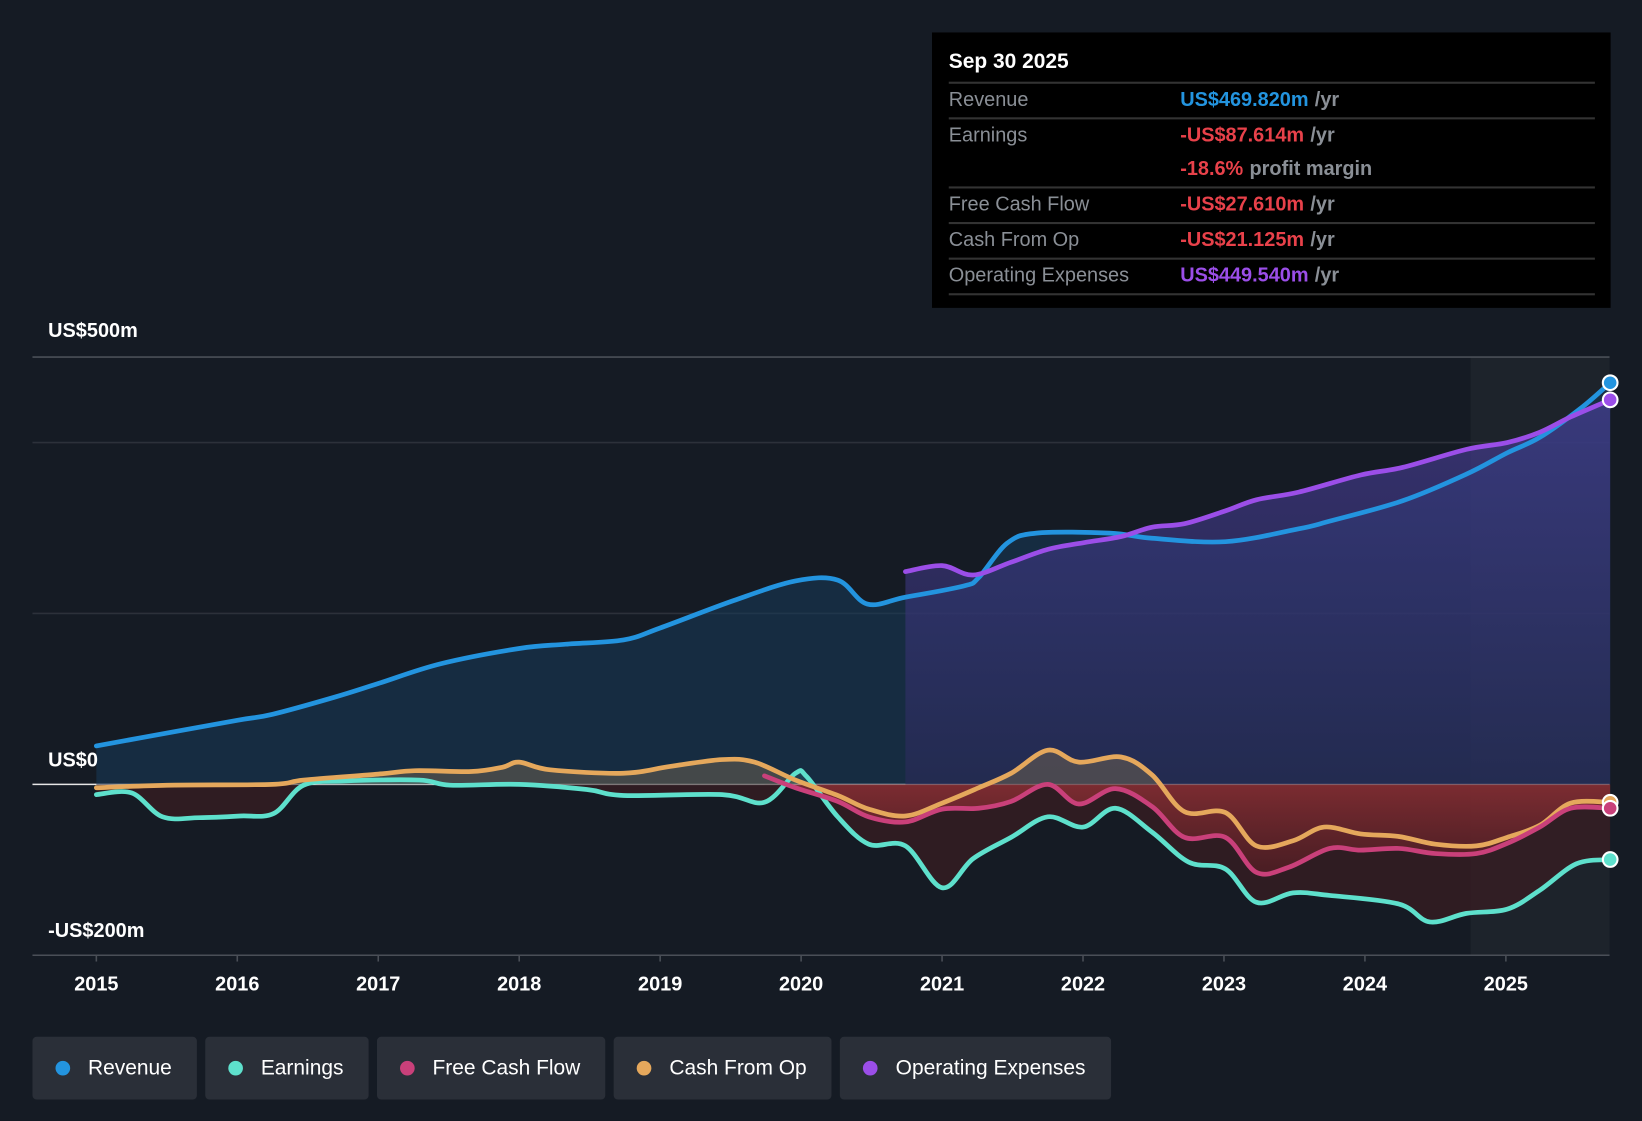 This screenshot has height=1121, width=1642. Describe the element at coordinates (1242, 135) in the screenshot. I see `tooltip-value: -US$87.614m` at that location.